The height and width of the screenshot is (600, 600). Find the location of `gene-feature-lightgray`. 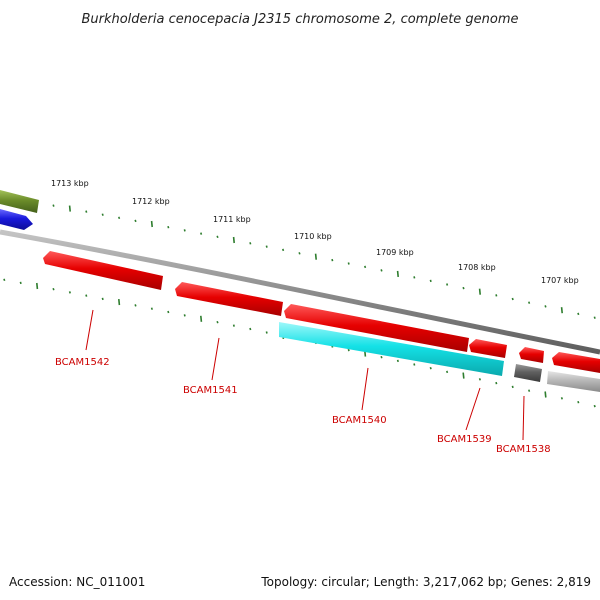

gene-feature-lightgray is located at coordinates (573, 381).